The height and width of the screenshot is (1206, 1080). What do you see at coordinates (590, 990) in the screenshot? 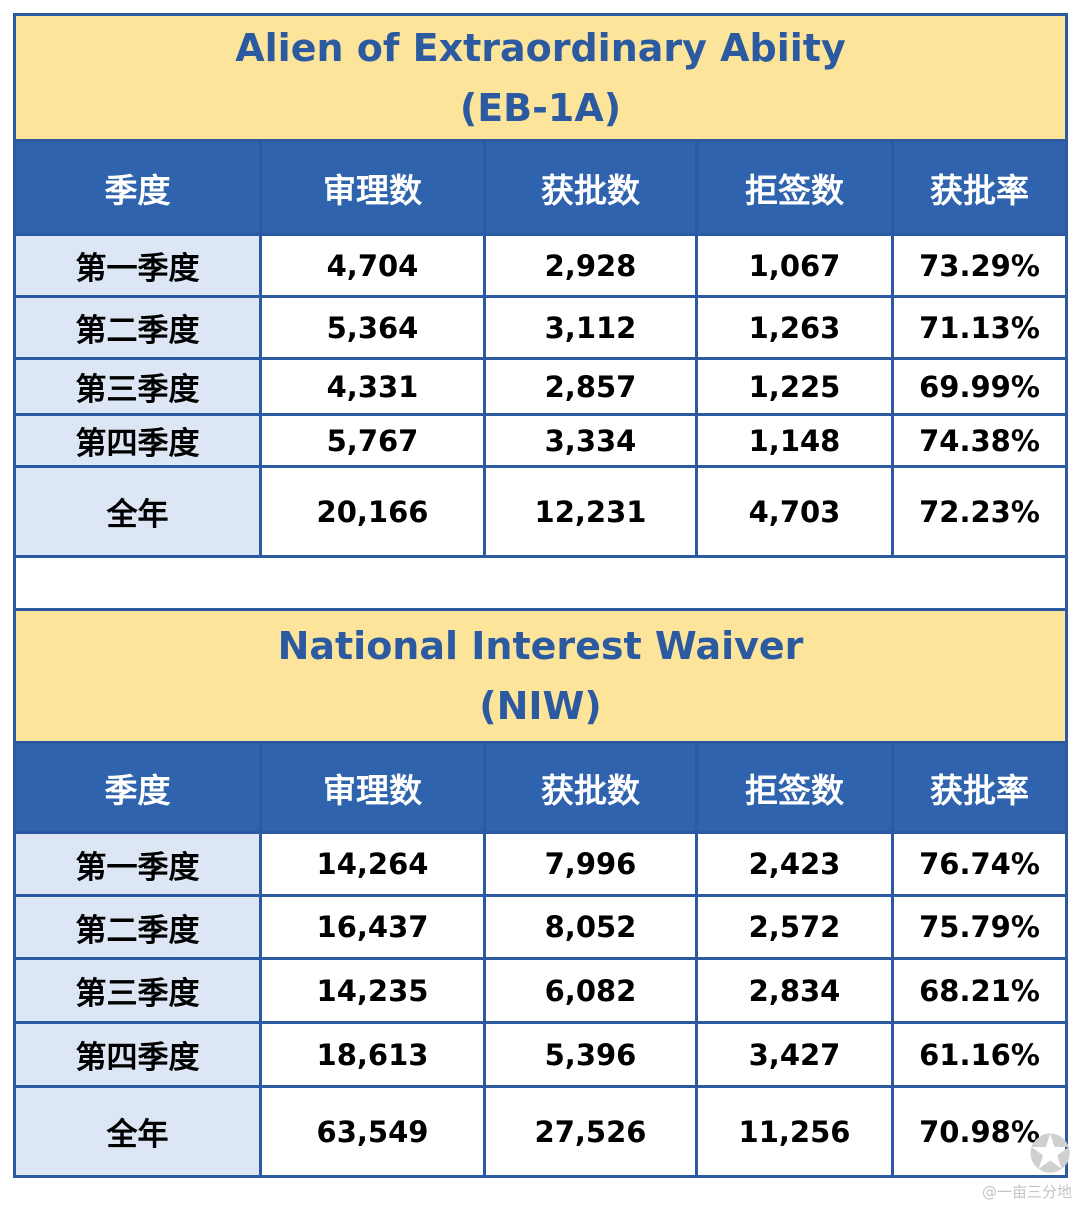
I see `value-cell: 6,082` at bounding box center [590, 990].